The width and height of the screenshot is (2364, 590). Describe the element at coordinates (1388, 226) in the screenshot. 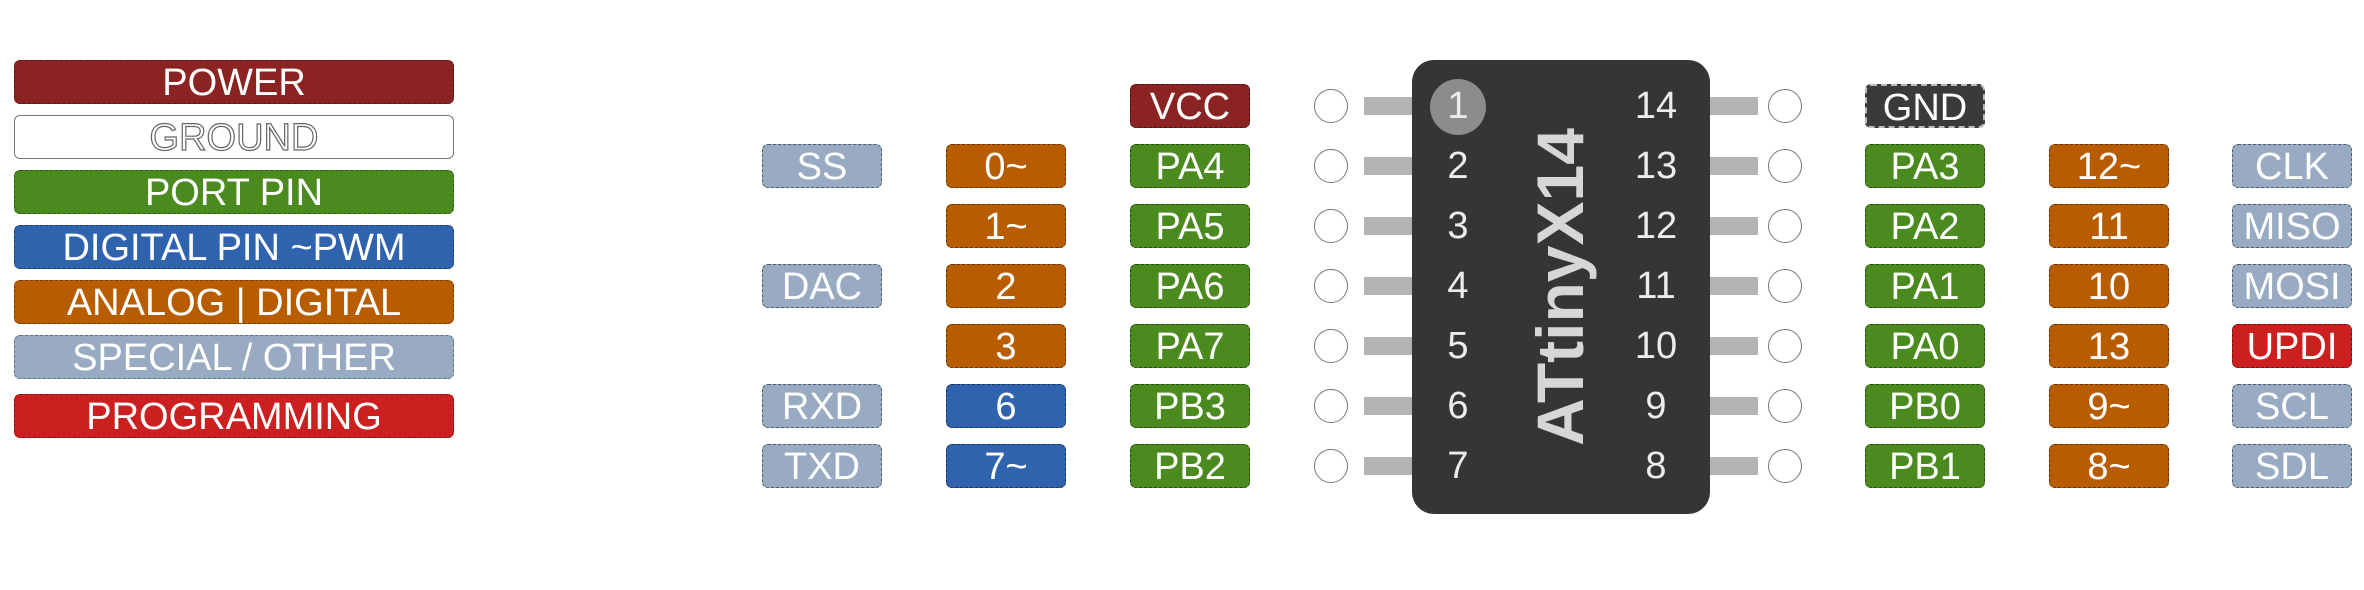

I see `pin-3-lead` at that location.